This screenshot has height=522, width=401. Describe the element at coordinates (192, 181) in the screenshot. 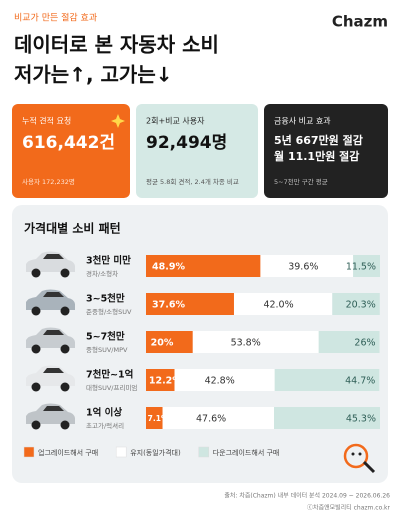

I see `card-note: 평균 5.8회 견적, 2.4개 차종 비교` at that location.